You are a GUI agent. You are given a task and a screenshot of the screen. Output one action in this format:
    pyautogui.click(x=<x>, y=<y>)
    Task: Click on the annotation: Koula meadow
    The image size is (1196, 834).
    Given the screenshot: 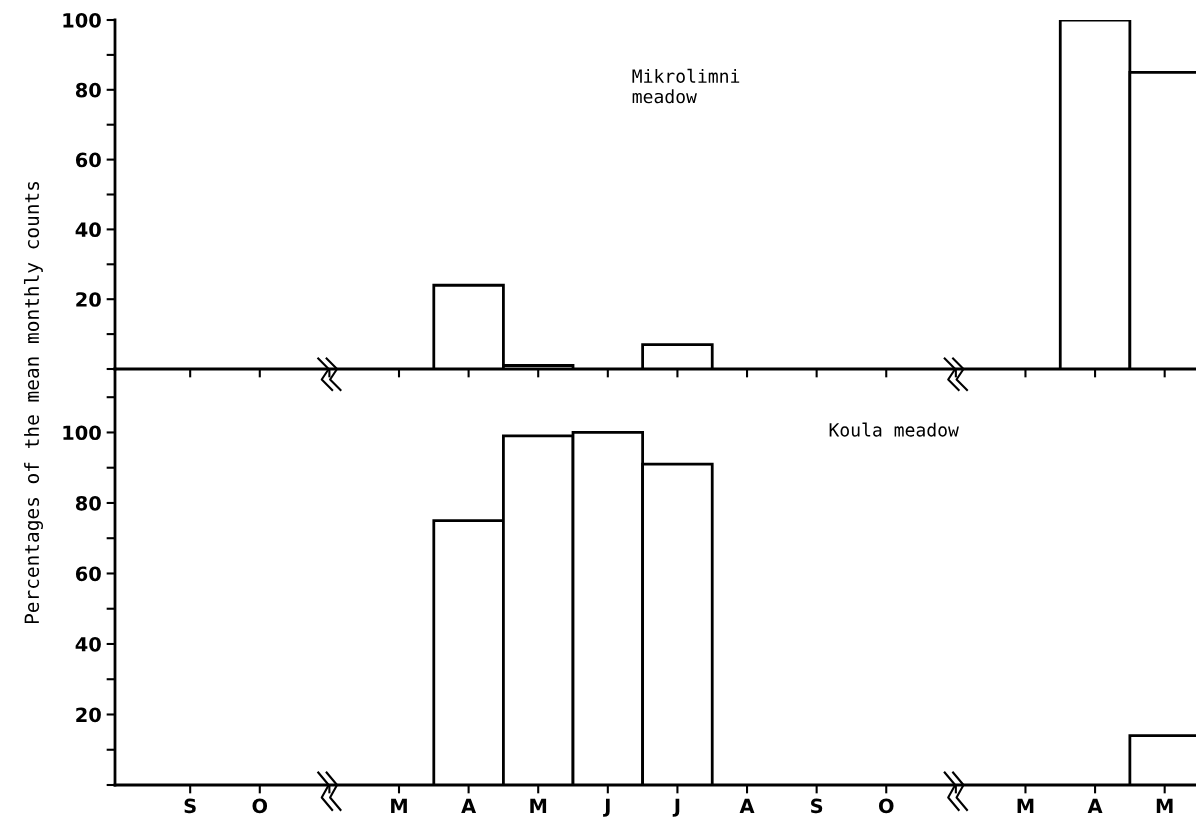 What is the action you would take?
    pyautogui.click(x=894, y=429)
    